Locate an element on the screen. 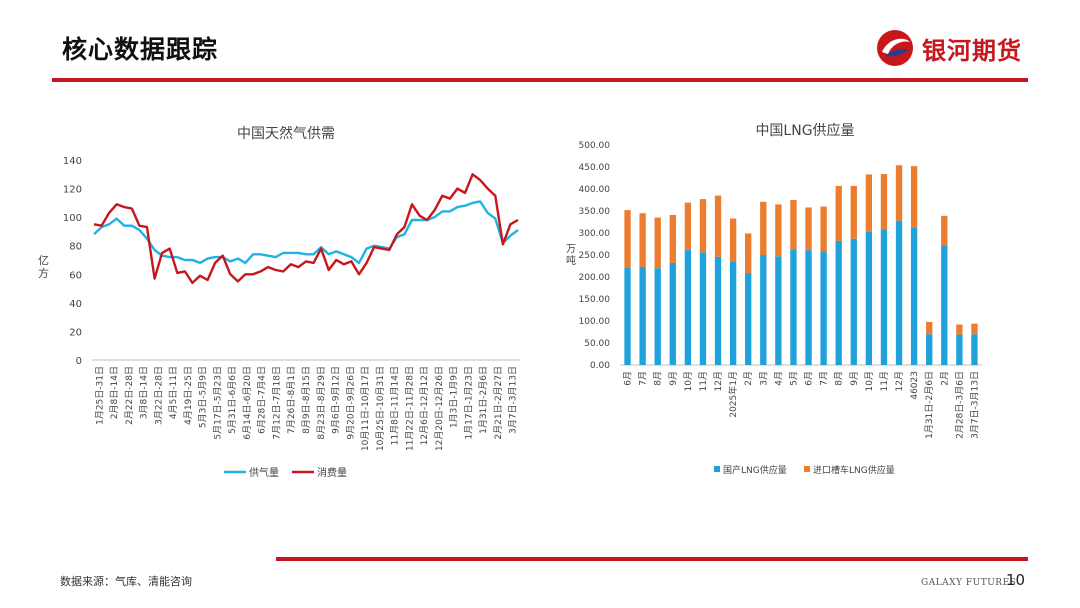 The width and height of the screenshot is (1080, 608). legend-label: 进口槽车LNG供应量 is located at coordinates (854, 470).